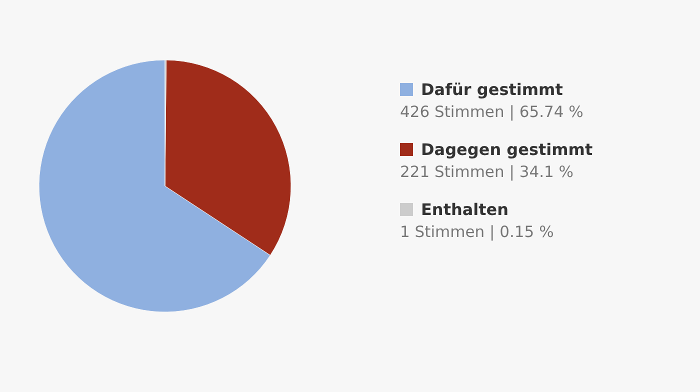 This screenshot has width=700, height=392. I want to click on legend-label: Enthalten, so click(465, 209).